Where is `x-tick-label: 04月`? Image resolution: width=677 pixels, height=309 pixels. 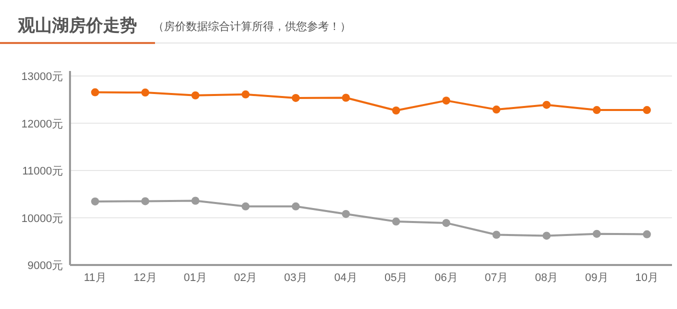
x-tick-label: 04月 is located at coordinates (346, 278).